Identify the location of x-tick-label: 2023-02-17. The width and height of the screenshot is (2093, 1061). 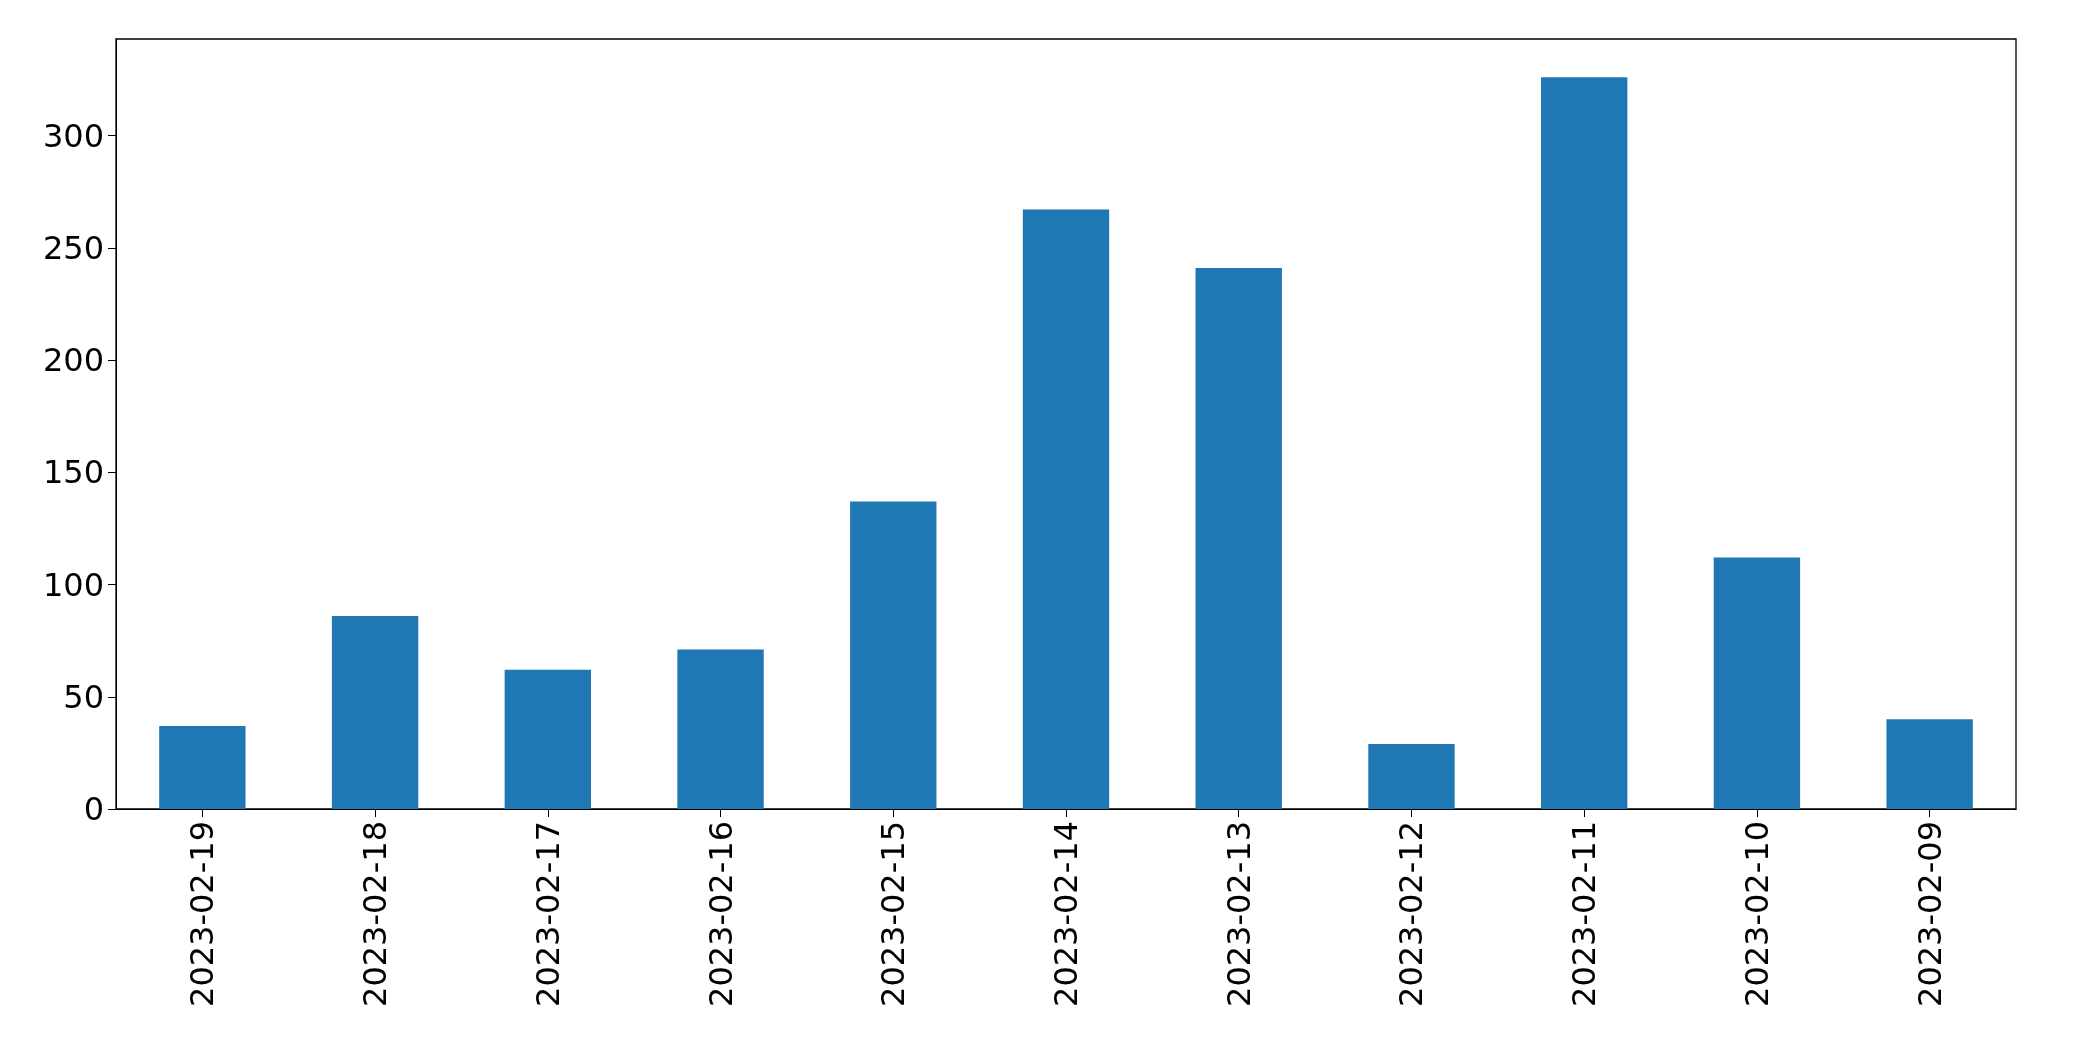
(547, 914).